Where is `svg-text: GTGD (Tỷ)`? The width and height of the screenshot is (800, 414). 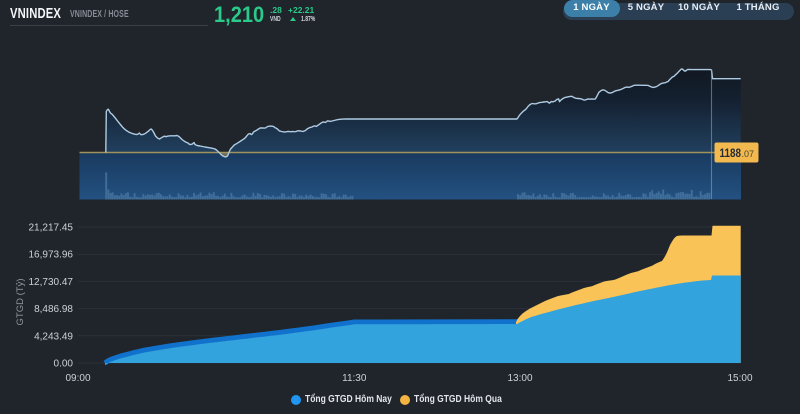
svg-text: GTGD (Tỷ) is located at coordinates (20, 302).